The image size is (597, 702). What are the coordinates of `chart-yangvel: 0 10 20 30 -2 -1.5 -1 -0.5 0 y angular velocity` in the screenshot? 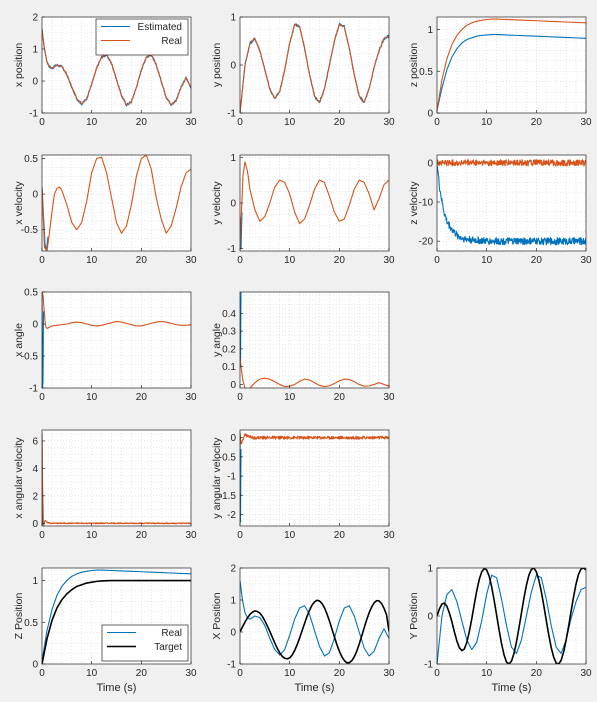 It's located at (303, 485).